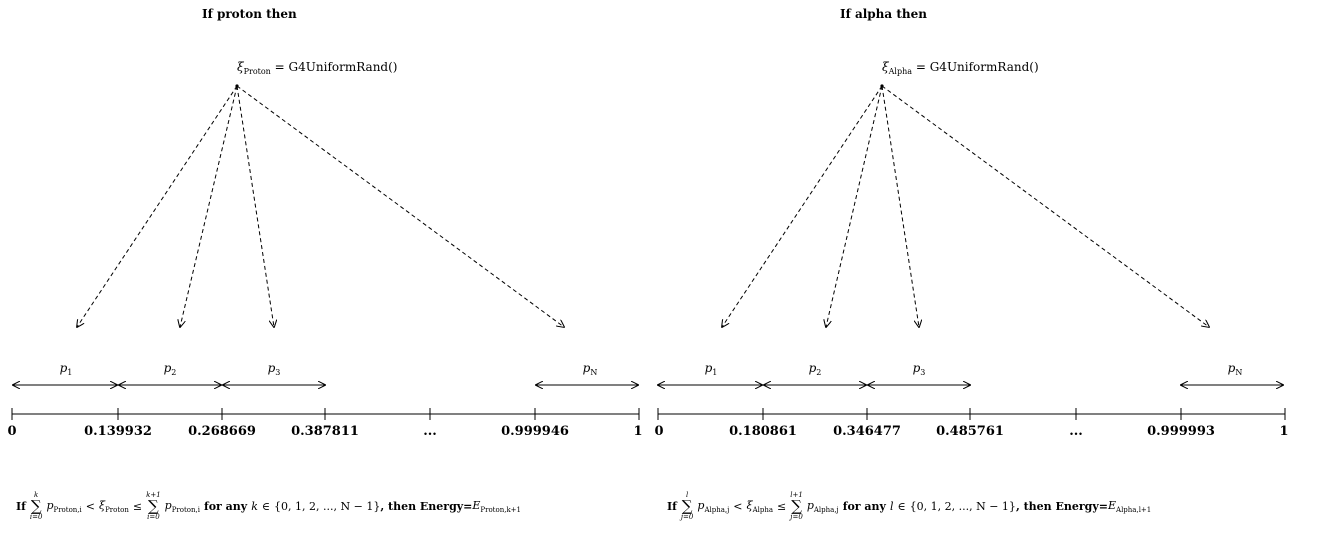 Image resolution: width=1319 pixels, height=533 pixels. I want to click on alpha-tick-label: 0.346477, so click(867, 431).